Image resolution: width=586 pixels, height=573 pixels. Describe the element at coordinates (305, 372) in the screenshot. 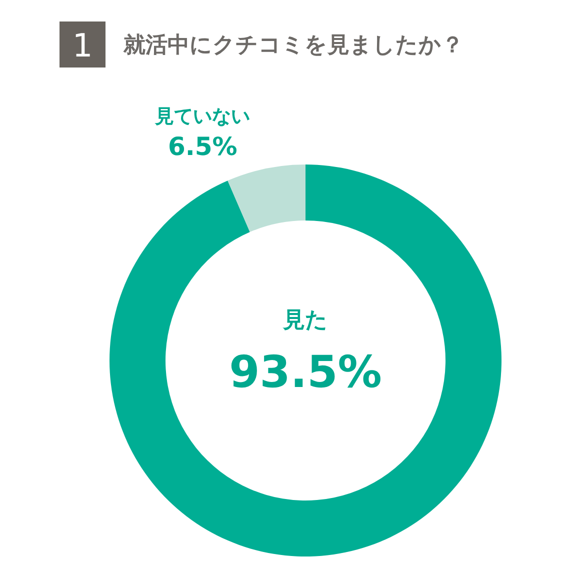

I see `data-label: 93.5%` at that location.